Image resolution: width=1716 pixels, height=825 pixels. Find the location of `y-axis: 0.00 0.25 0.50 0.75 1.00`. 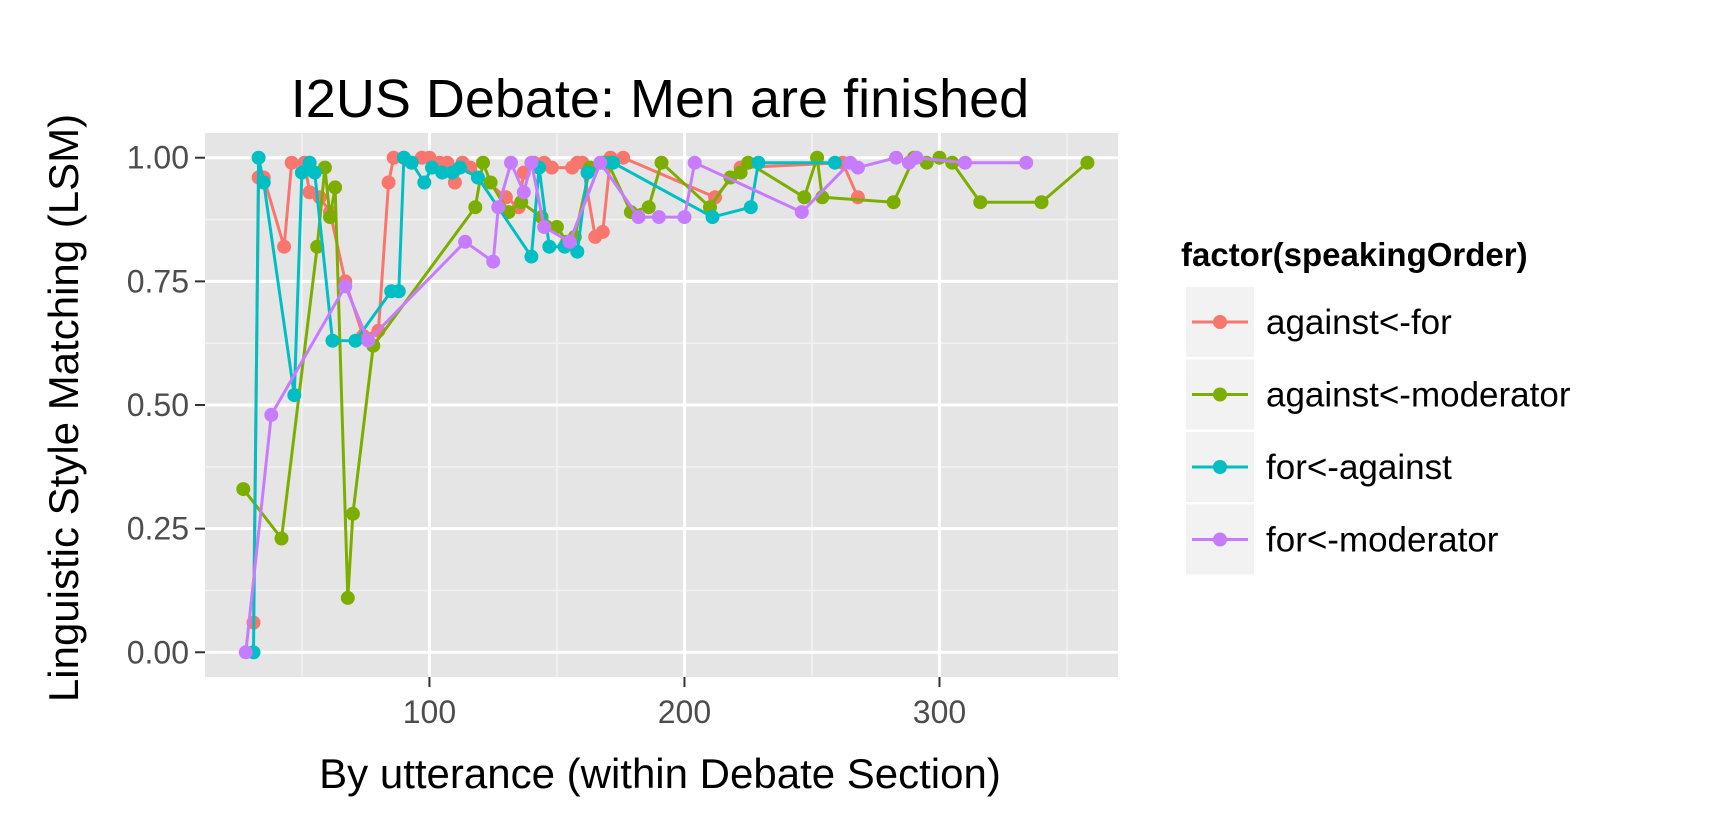

y-axis: 0.00 0.25 0.50 0.75 1.00 is located at coordinates (166, 405).